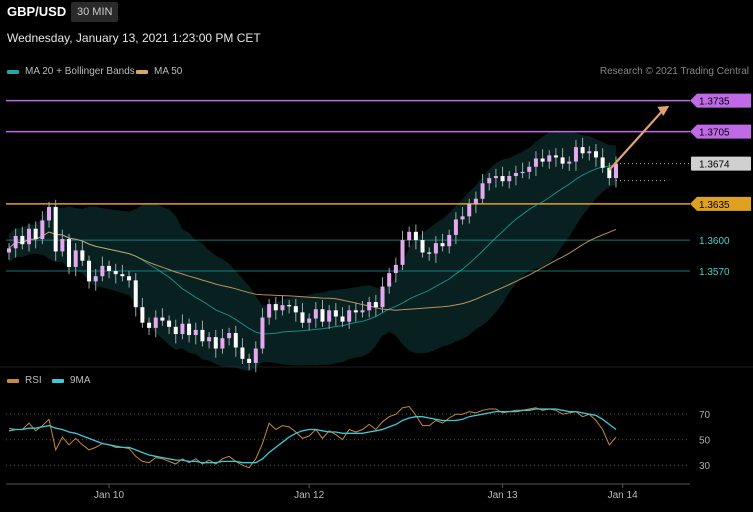  What do you see at coordinates (714, 165) in the screenshot?
I see `level-1-3674-label: 1.3674` at bounding box center [714, 165].